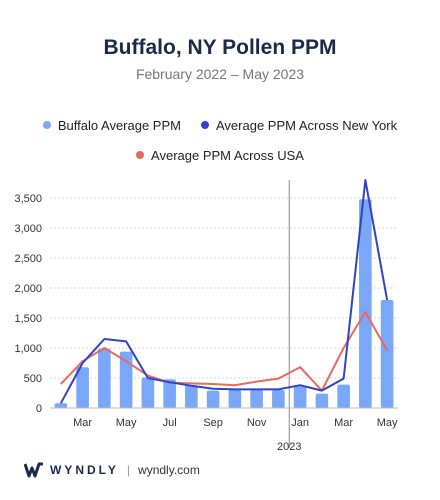 The width and height of the screenshot is (440, 500). Describe the element at coordinates (220, 47) in the screenshot. I see `chart-title: Buffalo, NY Pollen PPM` at that location.